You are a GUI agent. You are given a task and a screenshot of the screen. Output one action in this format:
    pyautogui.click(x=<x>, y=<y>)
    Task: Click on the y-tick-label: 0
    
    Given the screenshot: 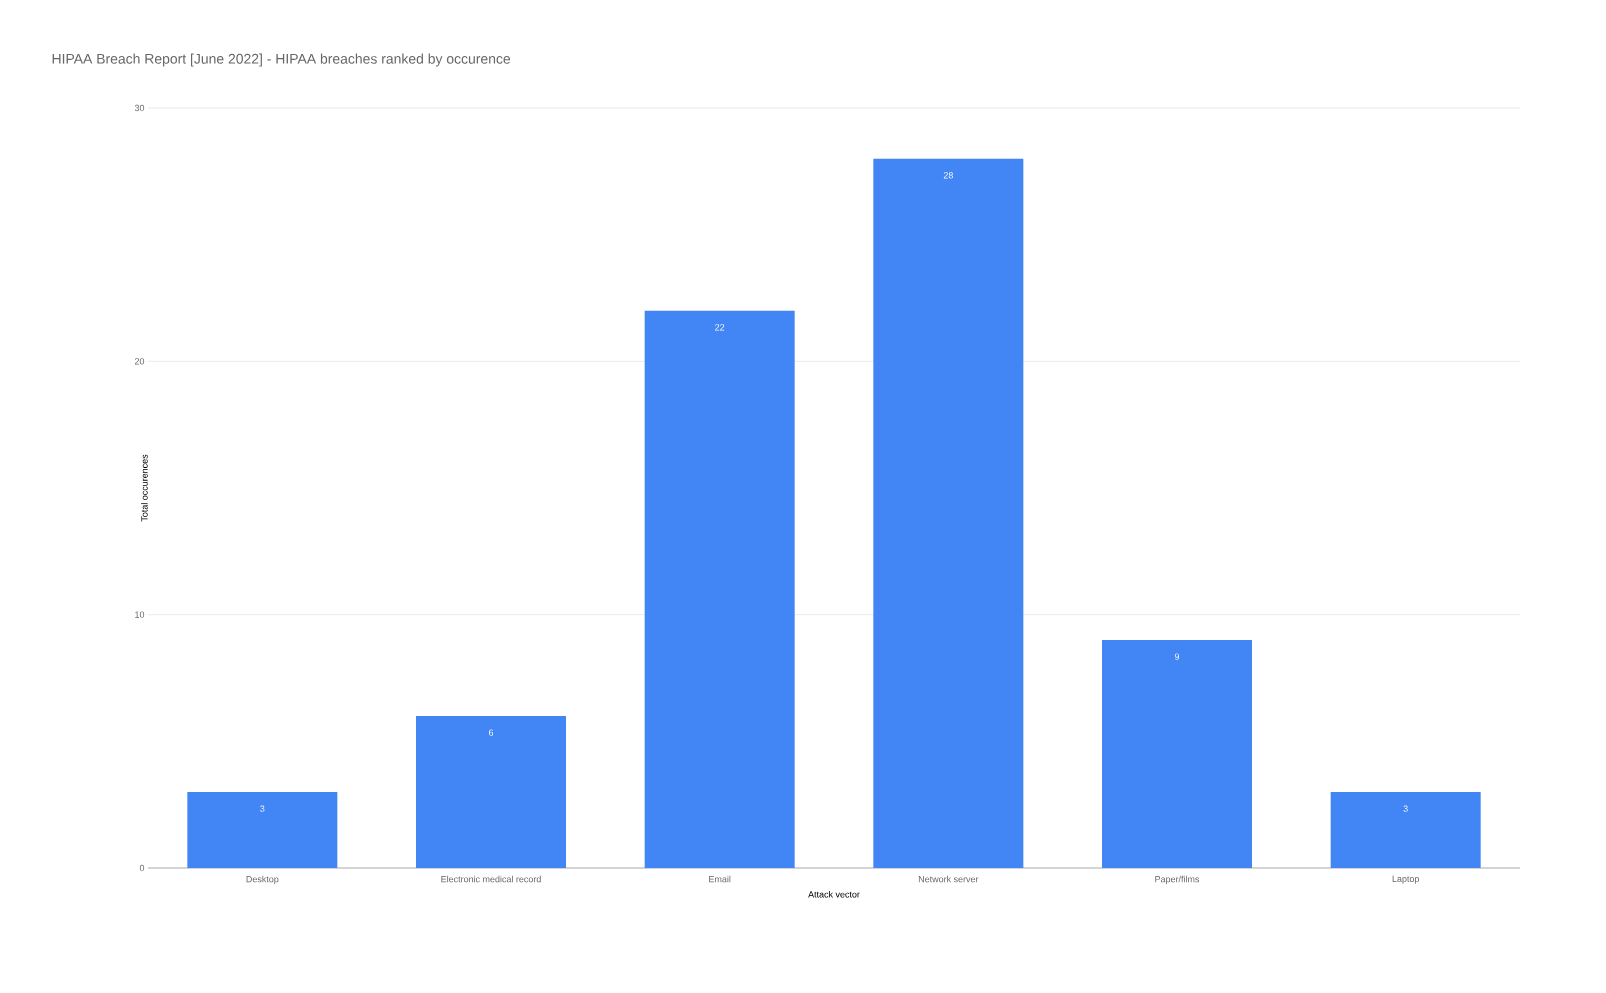 What is the action you would take?
    pyautogui.click(x=142, y=868)
    